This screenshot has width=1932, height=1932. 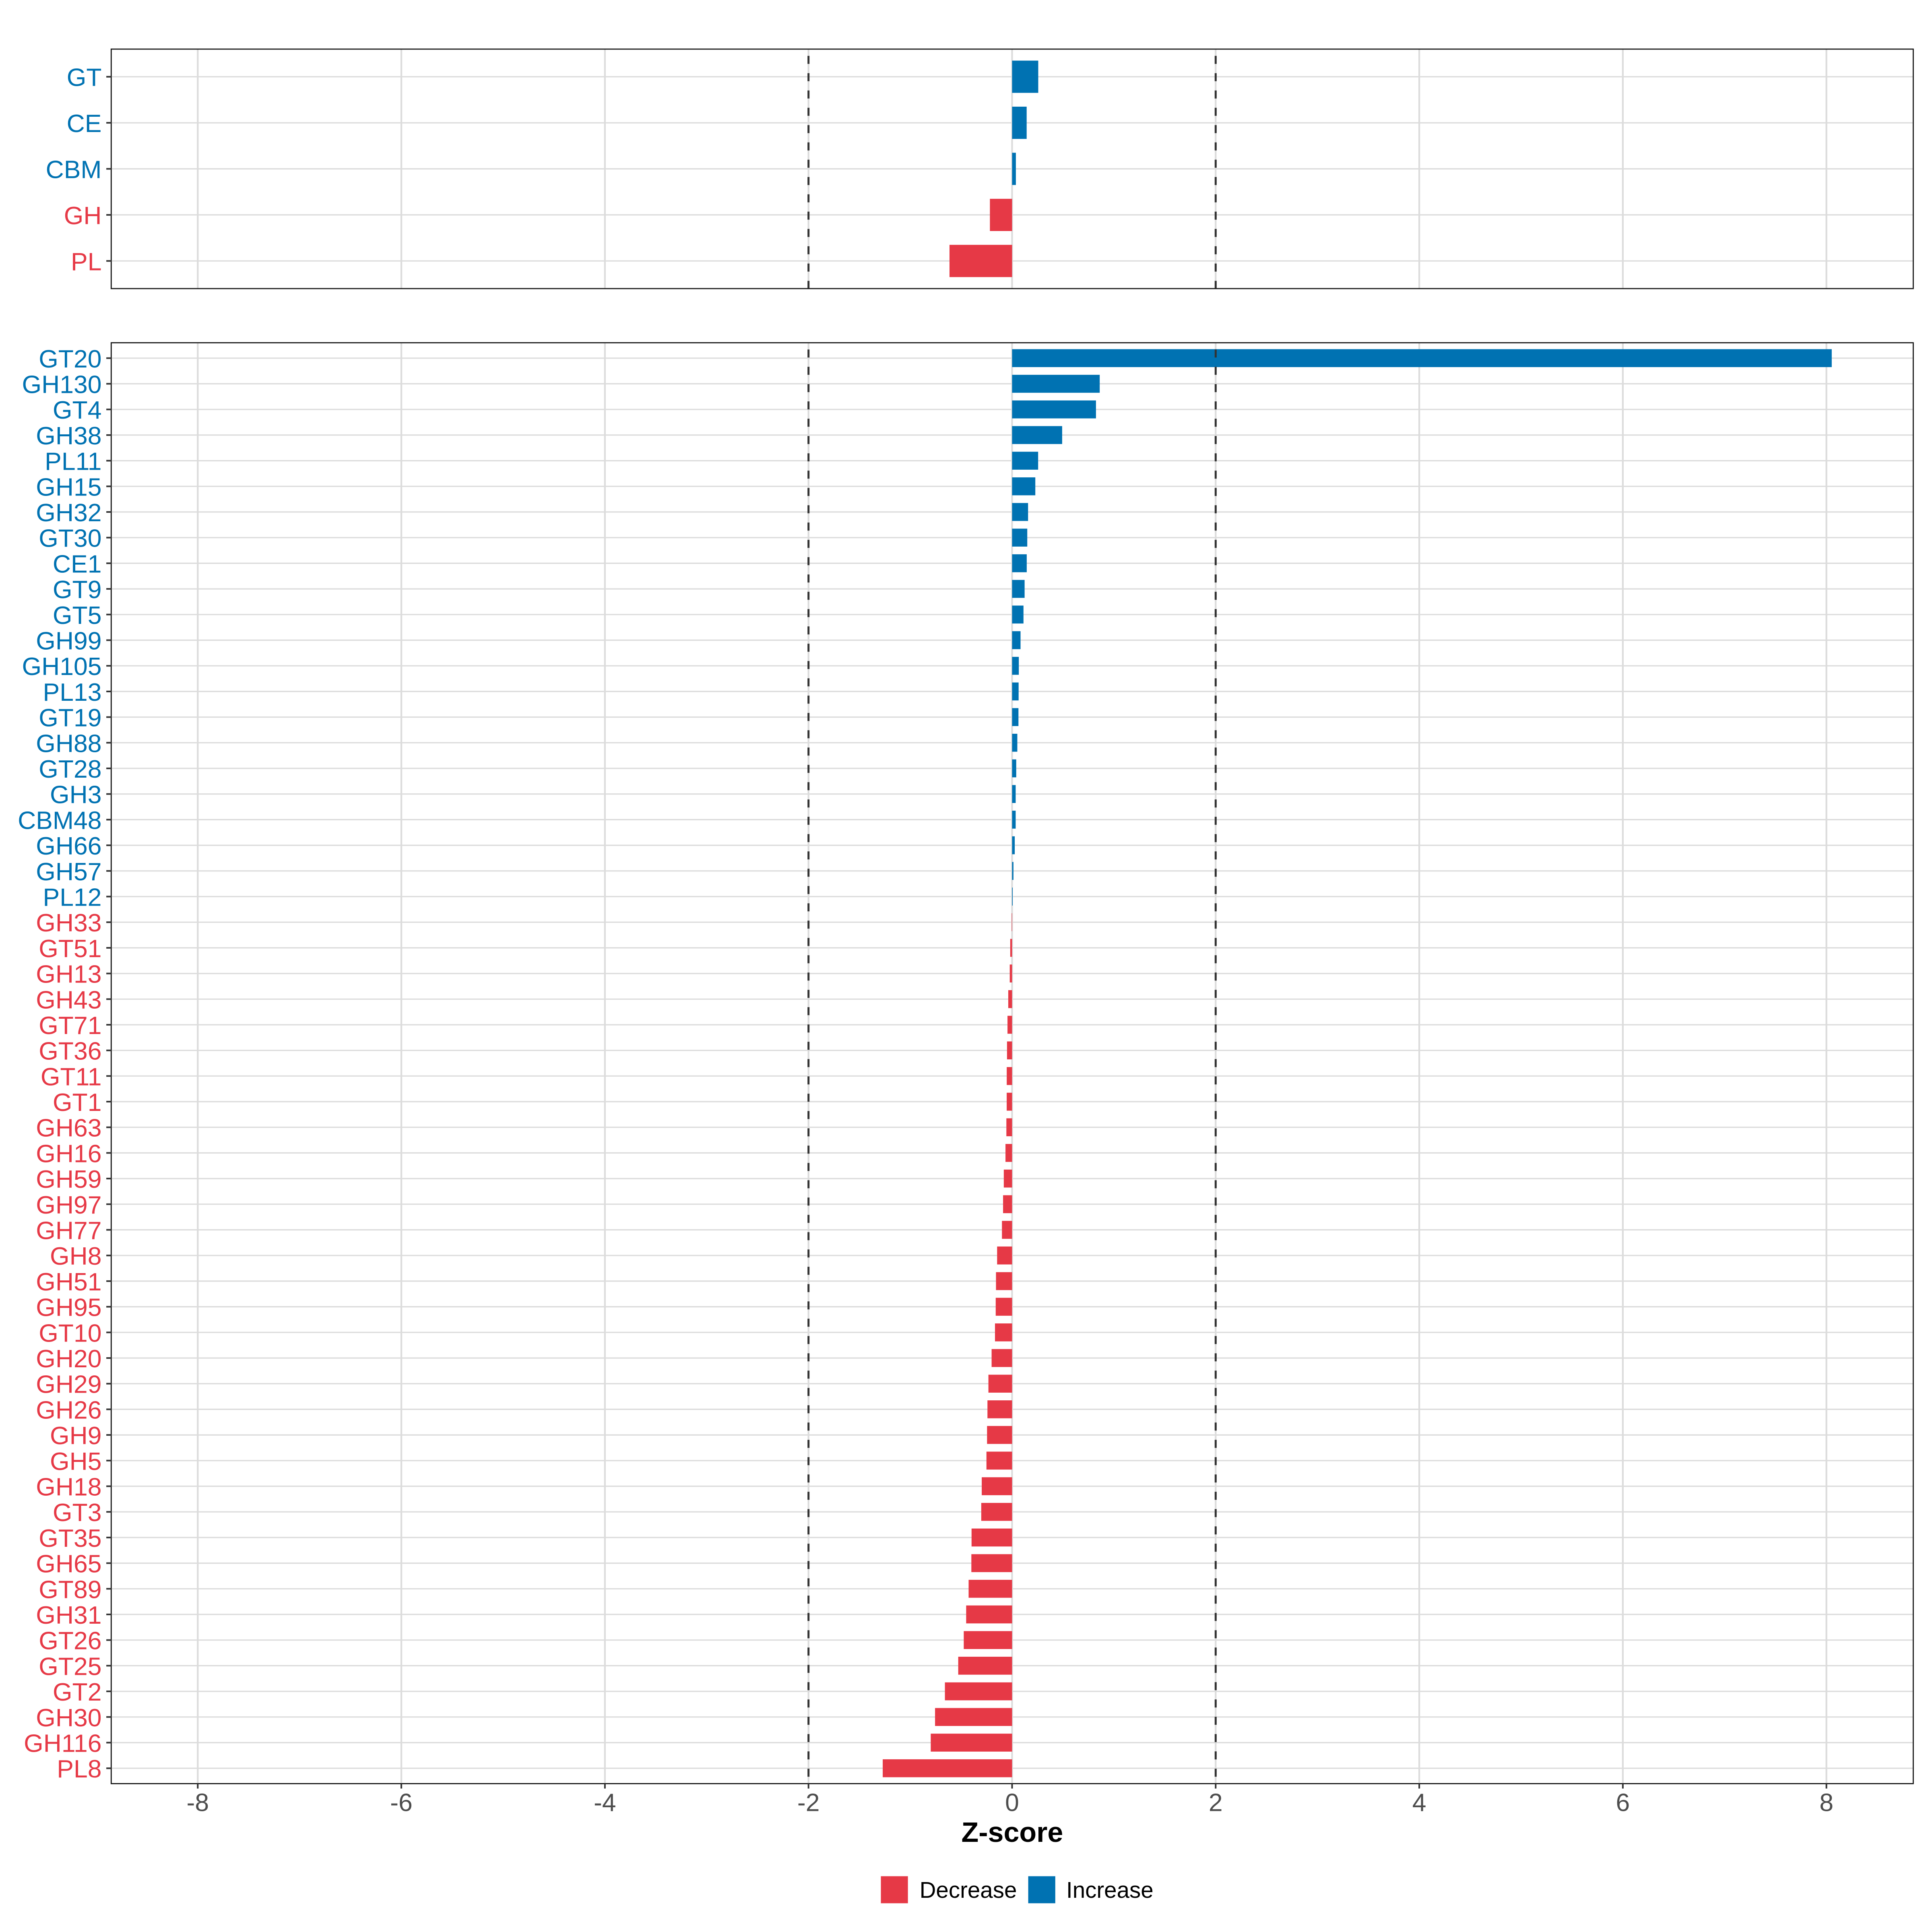 What do you see at coordinates (84, 78) in the screenshot?
I see `svg-text: GT` at bounding box center [84, 78].